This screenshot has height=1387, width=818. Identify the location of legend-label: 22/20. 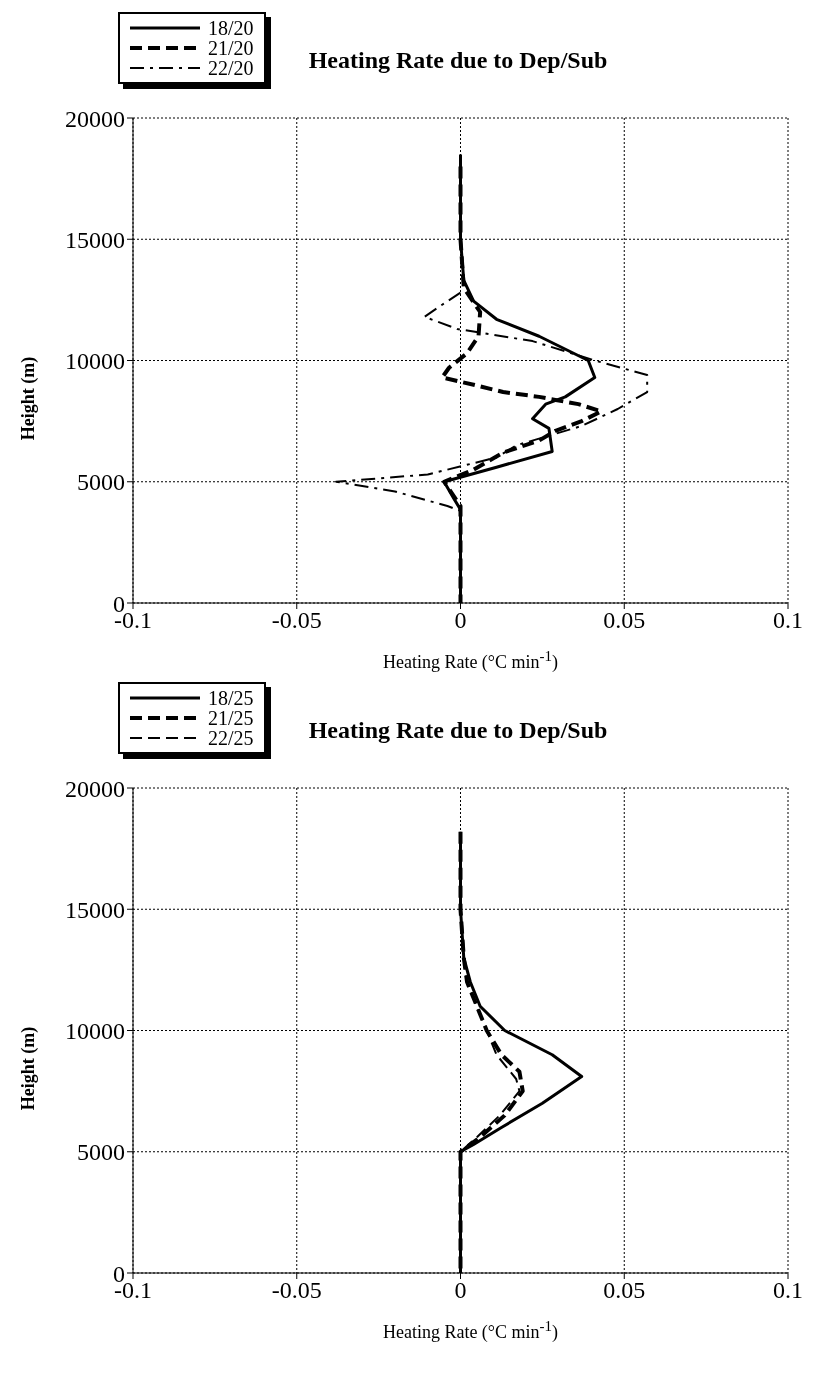
(231, 68).